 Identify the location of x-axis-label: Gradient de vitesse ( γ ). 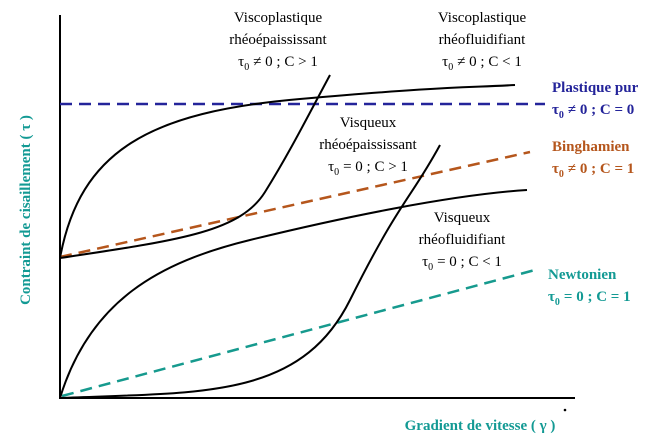
(480, 426).